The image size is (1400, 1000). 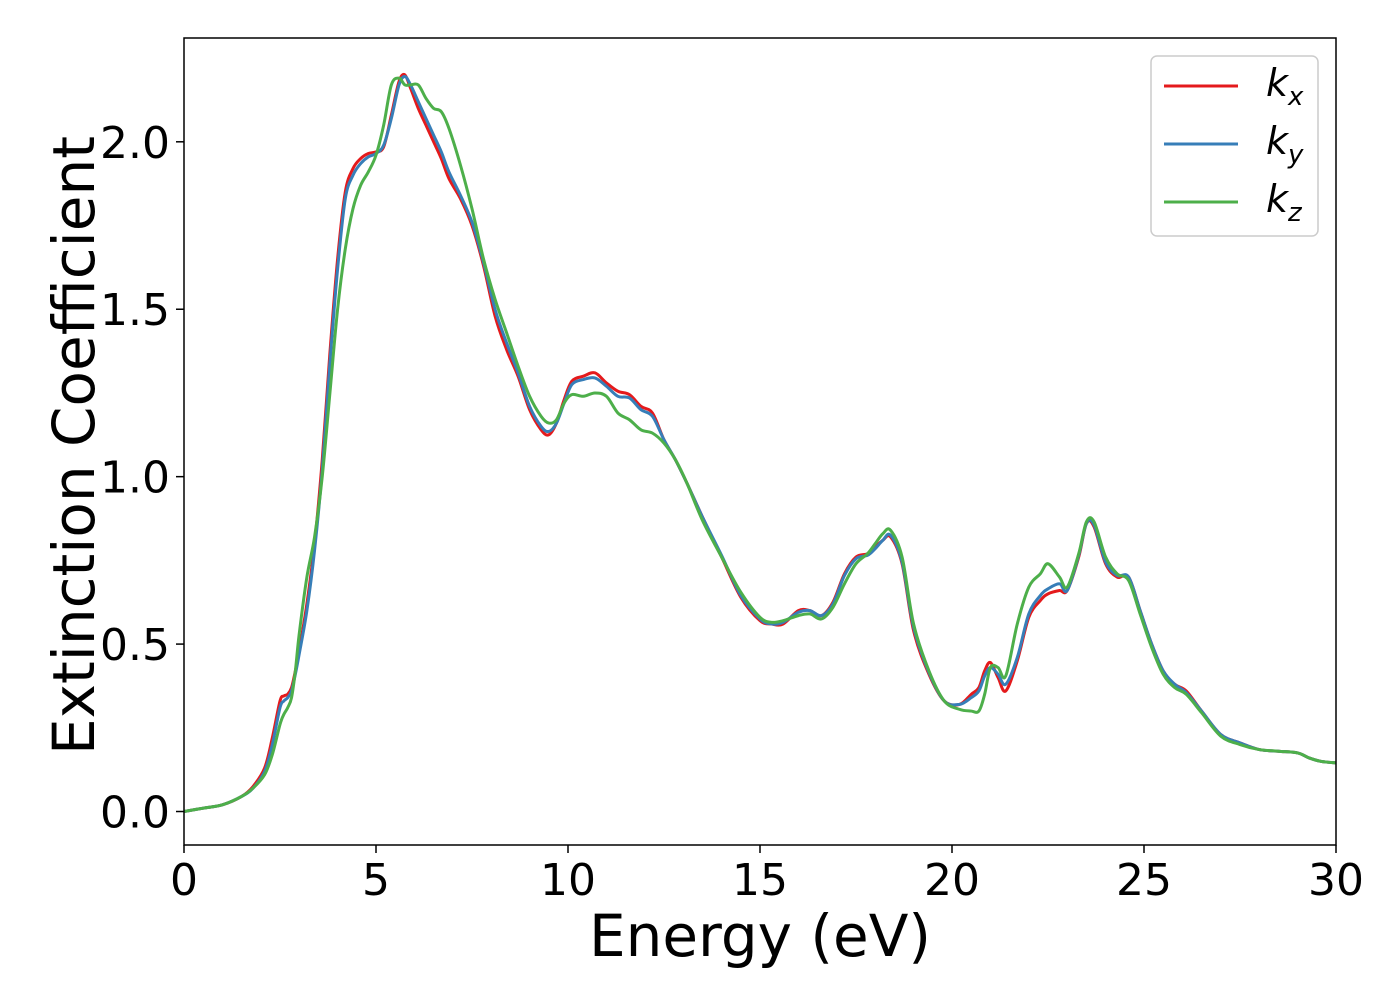 What do you see at coordinates (1234, 146) in the screenshot?
I see `legend-box` at bounding box center [1234, 146].